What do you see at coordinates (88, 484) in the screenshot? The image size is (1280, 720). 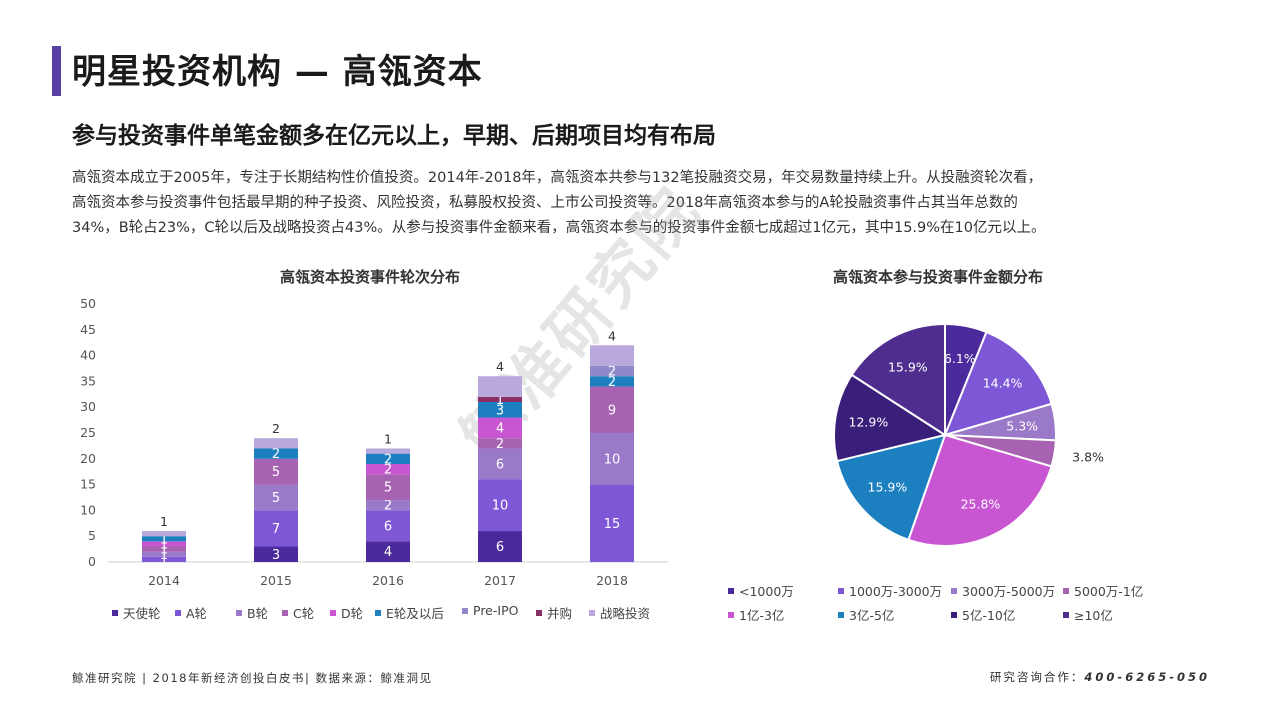 I see `y-tick-label: 15` at bounding box center [88, 484].